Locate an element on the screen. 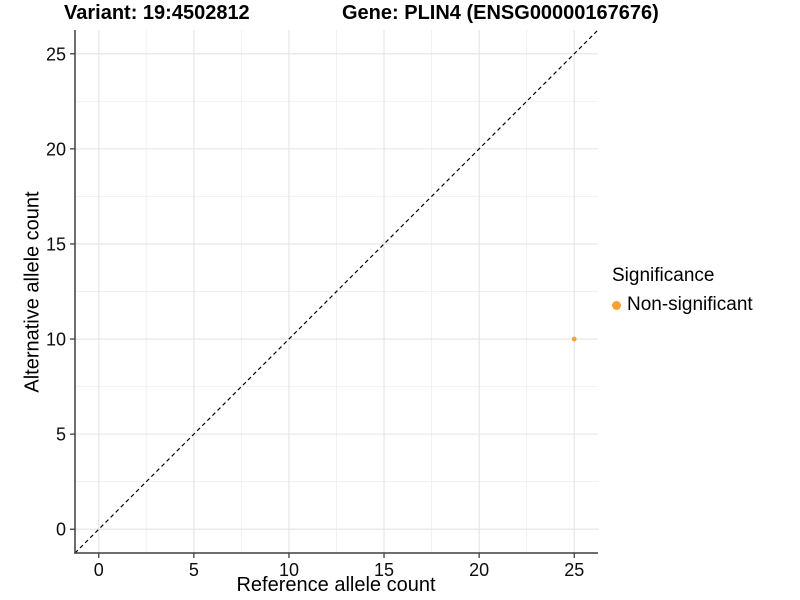  y-tick-label: 5 is located at coordinates (61, 435).